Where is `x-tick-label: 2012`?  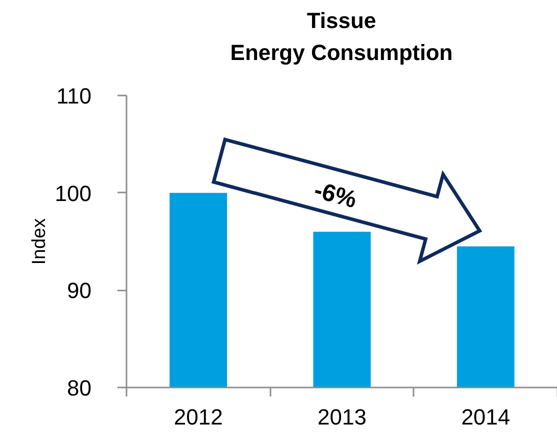 x-tick-label: 2012 is located at coordinates (198, 417).